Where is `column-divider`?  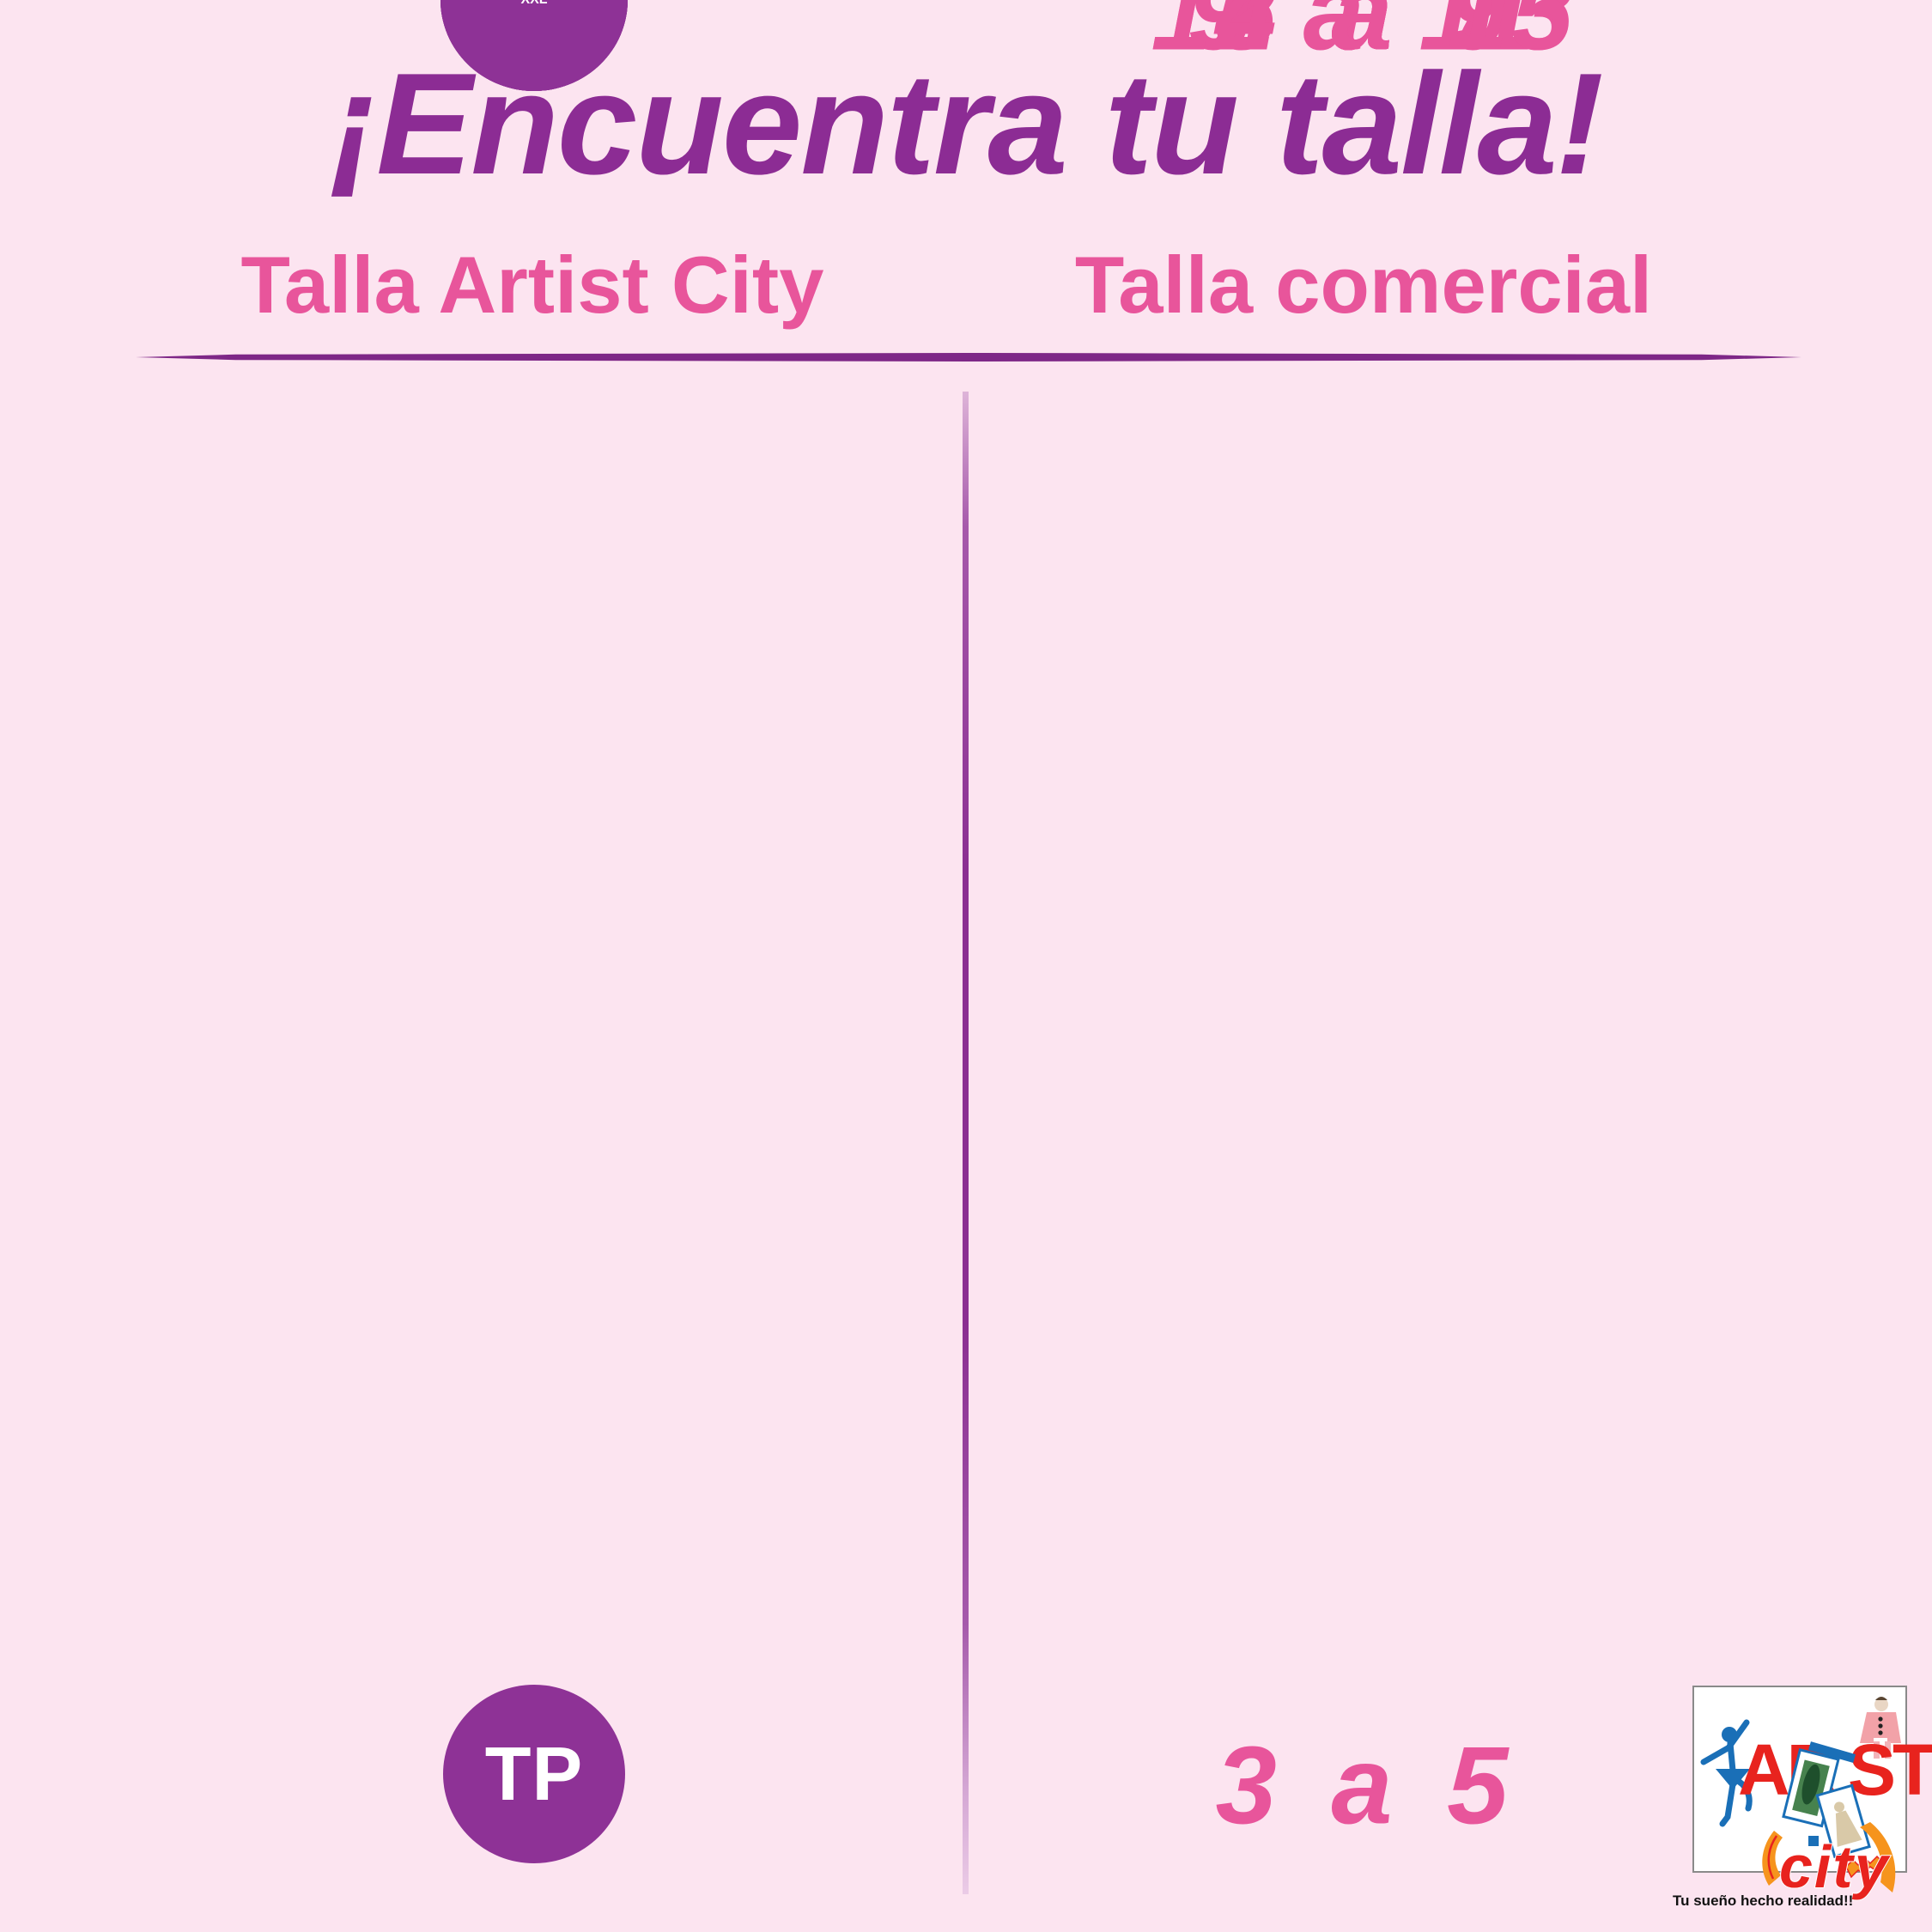 column-divider is located at coordinates (966, 1143).